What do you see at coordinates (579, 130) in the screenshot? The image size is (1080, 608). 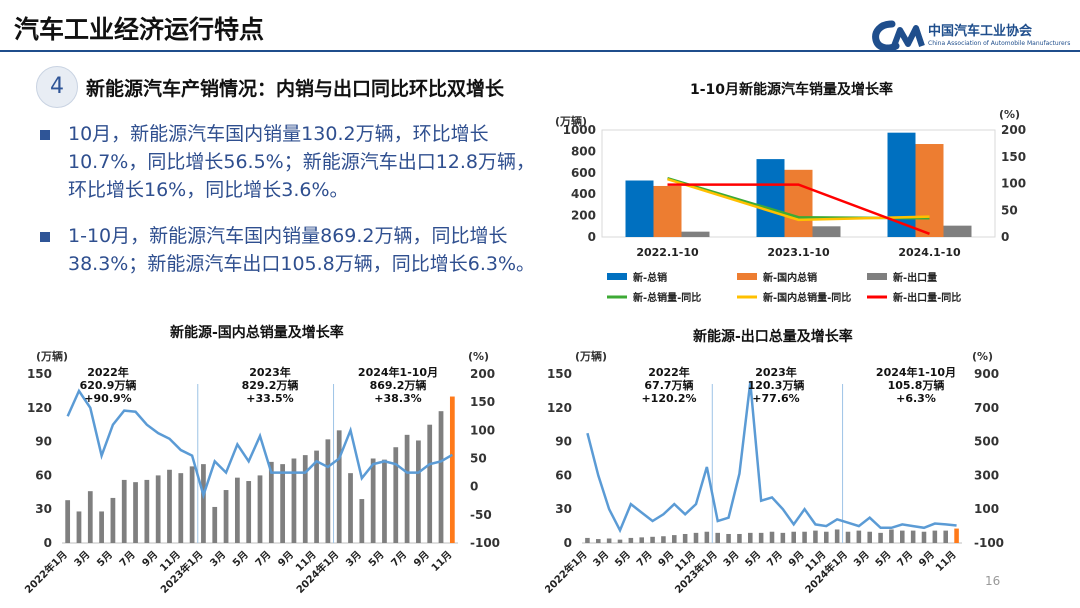 I see `chart1-left-tick: 1000` at bounding box center [579, 130].